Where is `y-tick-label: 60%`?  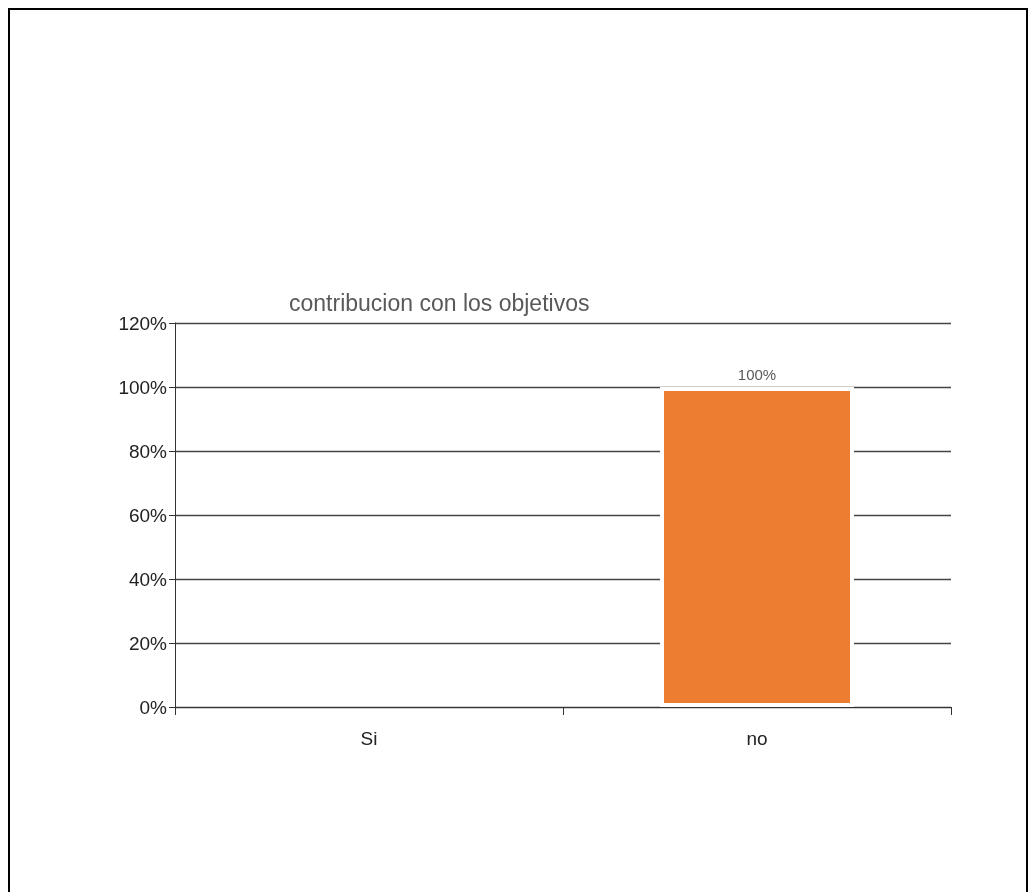
y-tick-label: 60% is located at coordinates (148, 515).